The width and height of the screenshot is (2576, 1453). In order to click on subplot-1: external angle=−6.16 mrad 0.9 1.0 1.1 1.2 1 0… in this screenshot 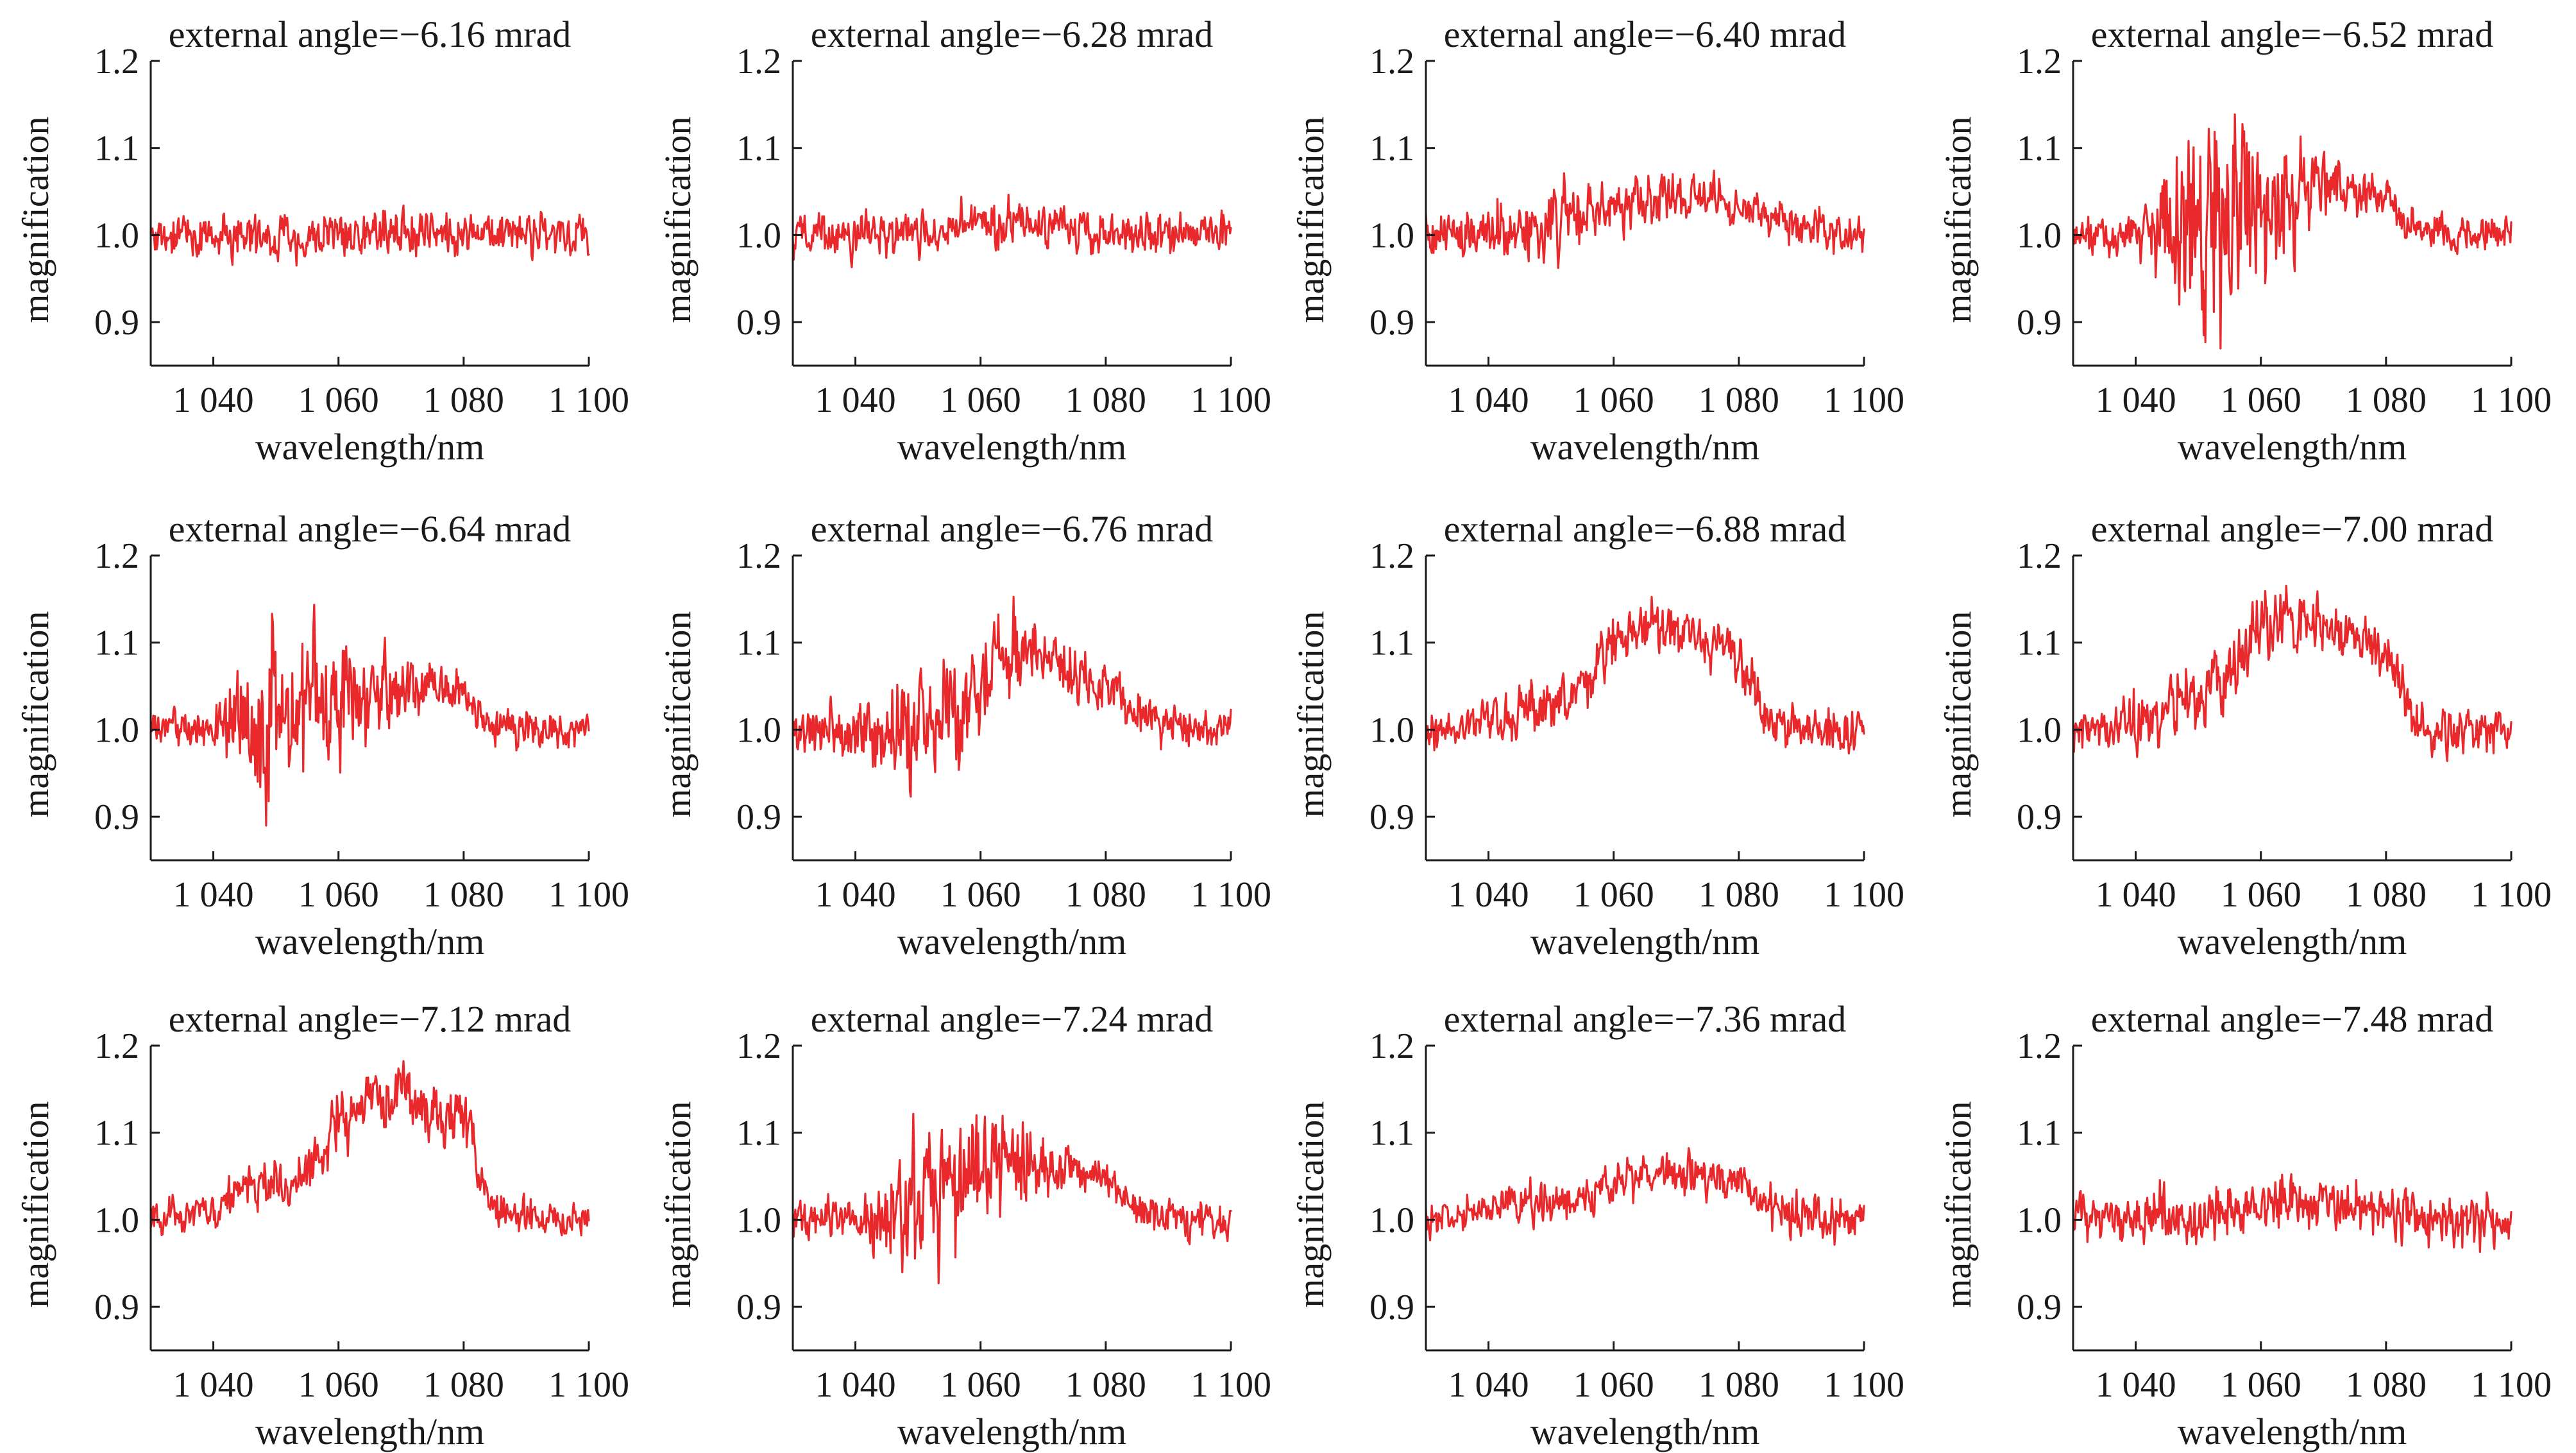, I will do `click(322, 240)`.